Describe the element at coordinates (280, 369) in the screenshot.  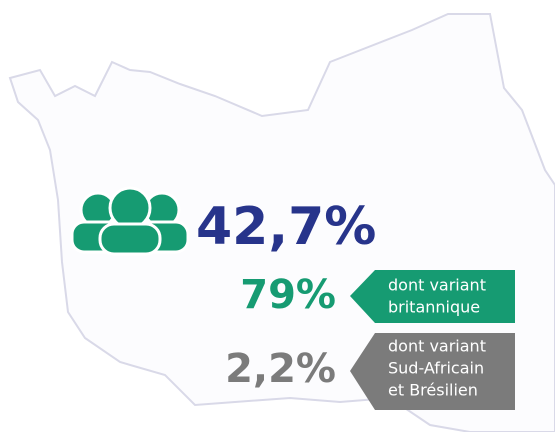
I see `variant-value: 2,2%` at that location.